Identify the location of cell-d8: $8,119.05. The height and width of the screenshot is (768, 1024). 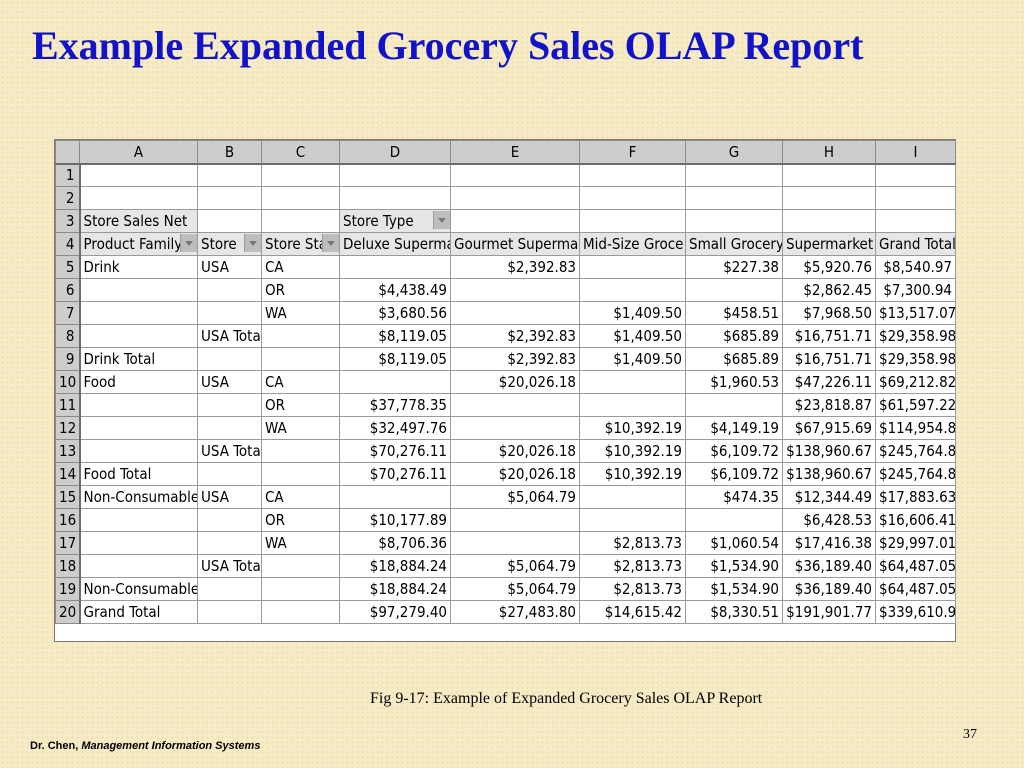
(395, 336).